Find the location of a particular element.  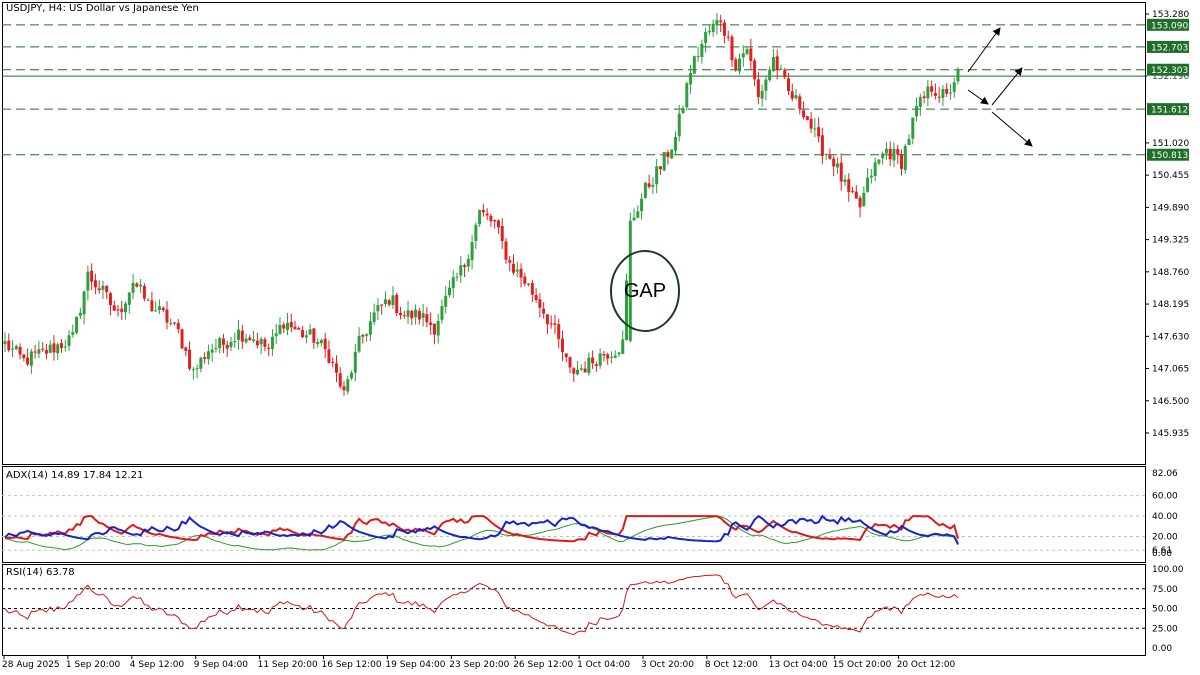

level-tag-label: 151.612 is located at coordinates (1169, 111).